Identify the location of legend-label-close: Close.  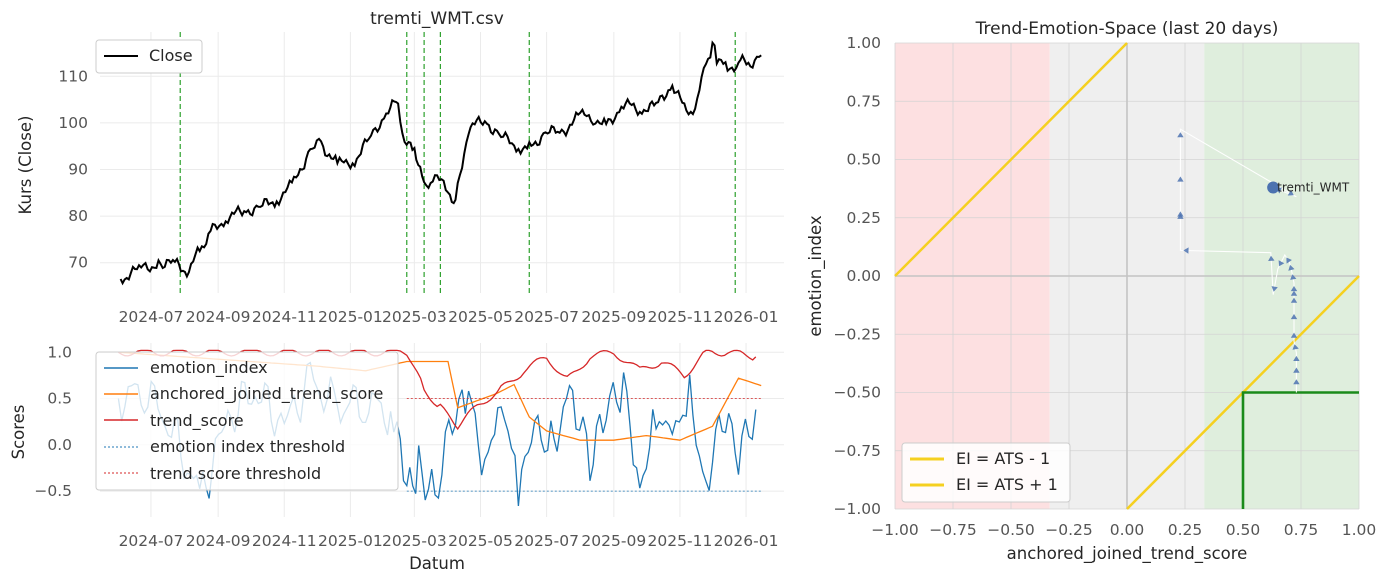
(171, 55).